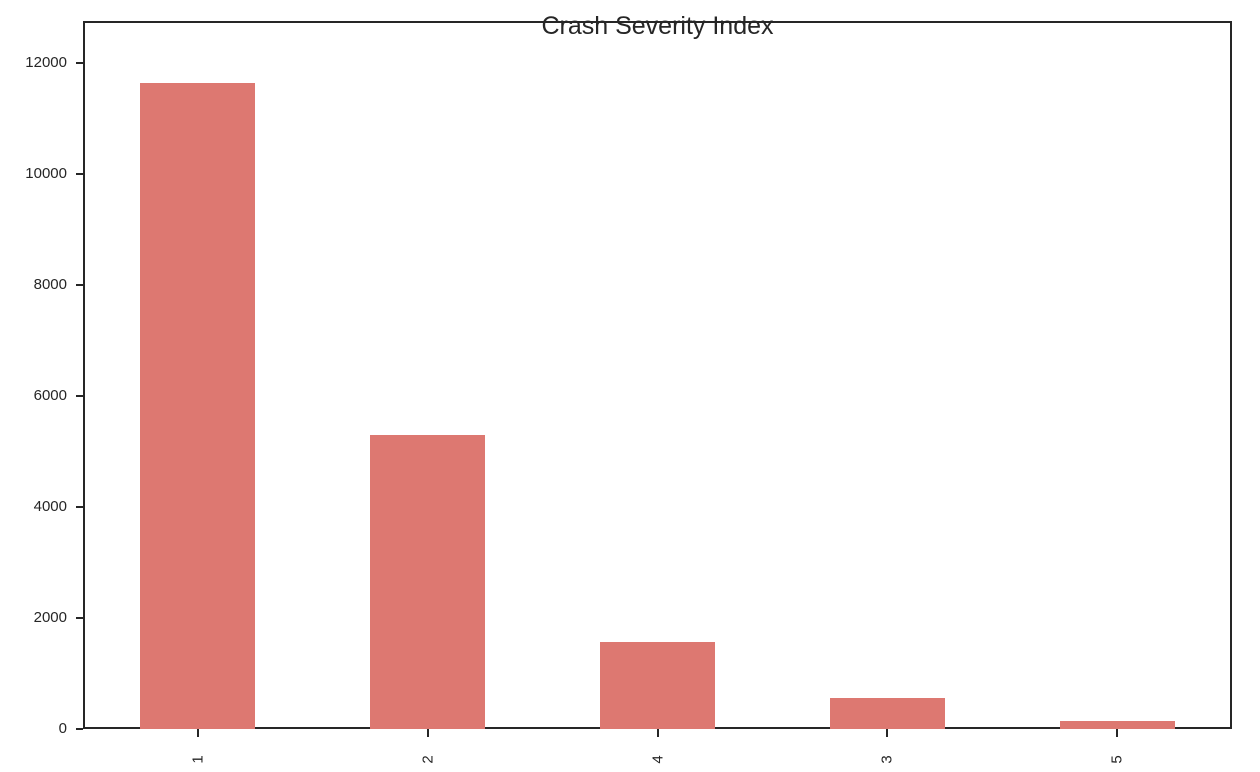  Describe the element at coordinates (198, 759) in the screenshot. I see `x-tick-label: 1` at that location.